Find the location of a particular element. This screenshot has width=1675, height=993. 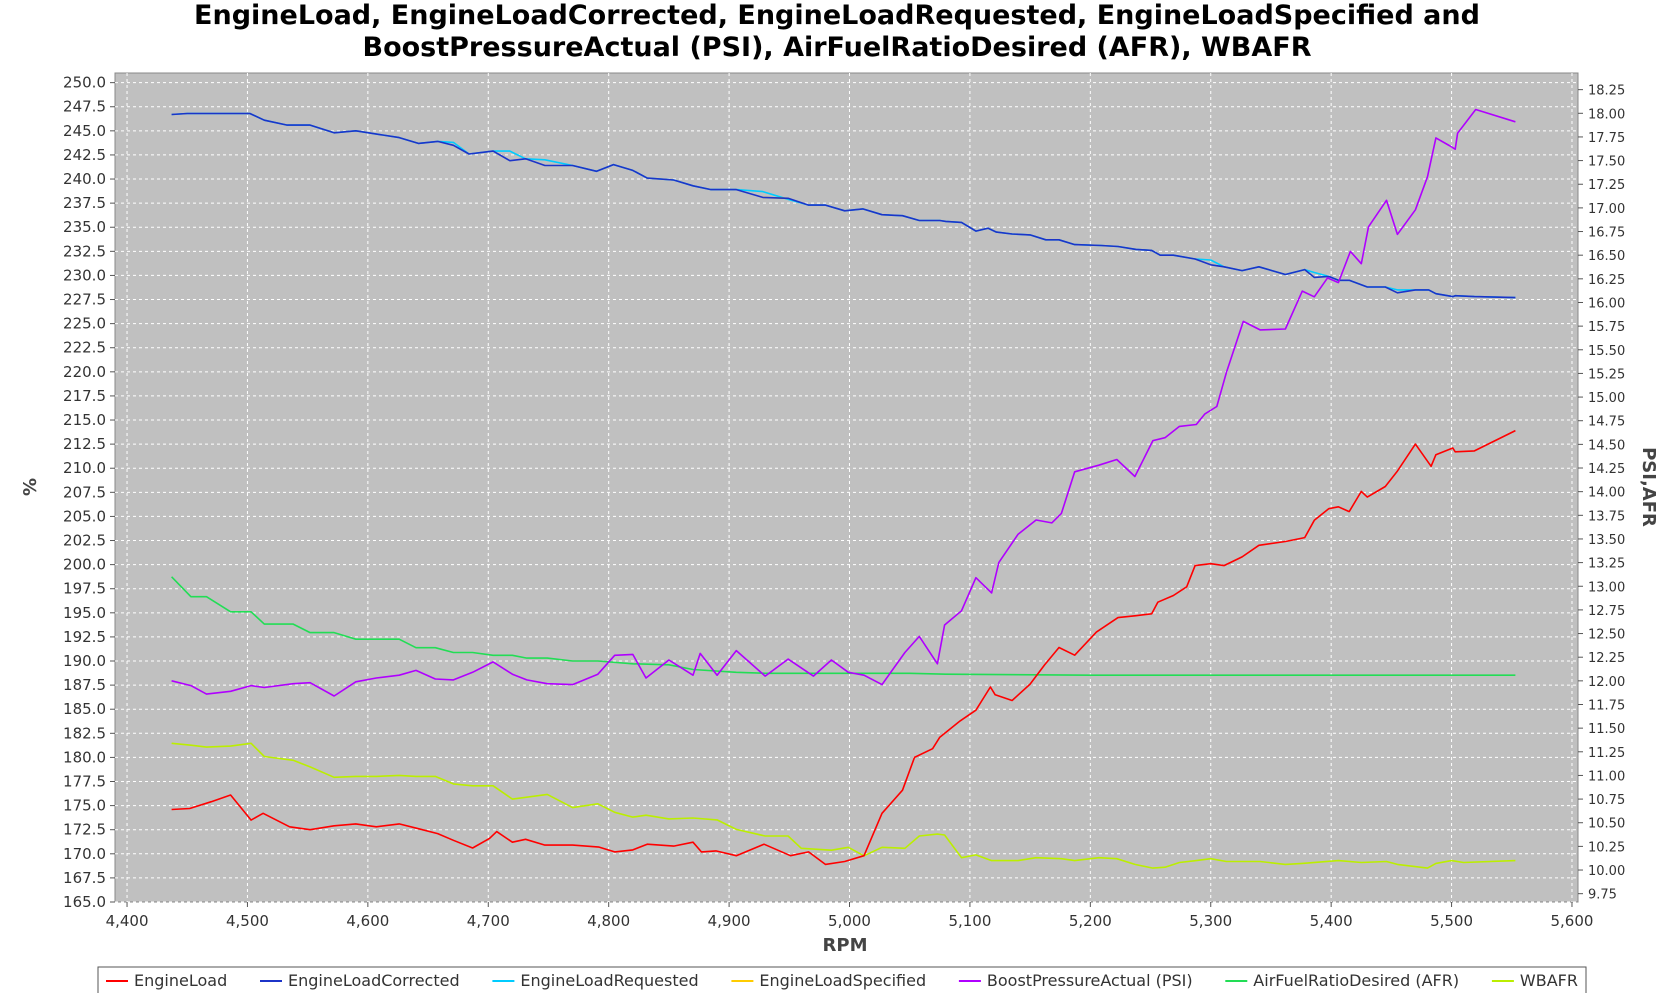

legend-label: BoostPressureActual (PSI) is located at coordinates (1090, 980).